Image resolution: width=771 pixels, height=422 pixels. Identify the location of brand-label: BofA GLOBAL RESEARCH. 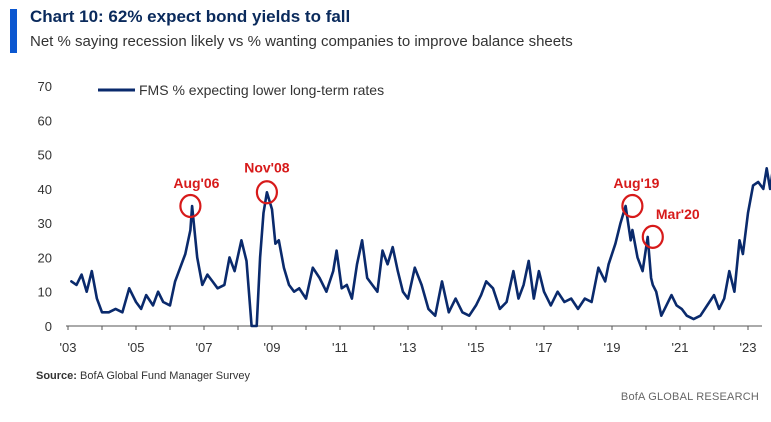
(689, 397).